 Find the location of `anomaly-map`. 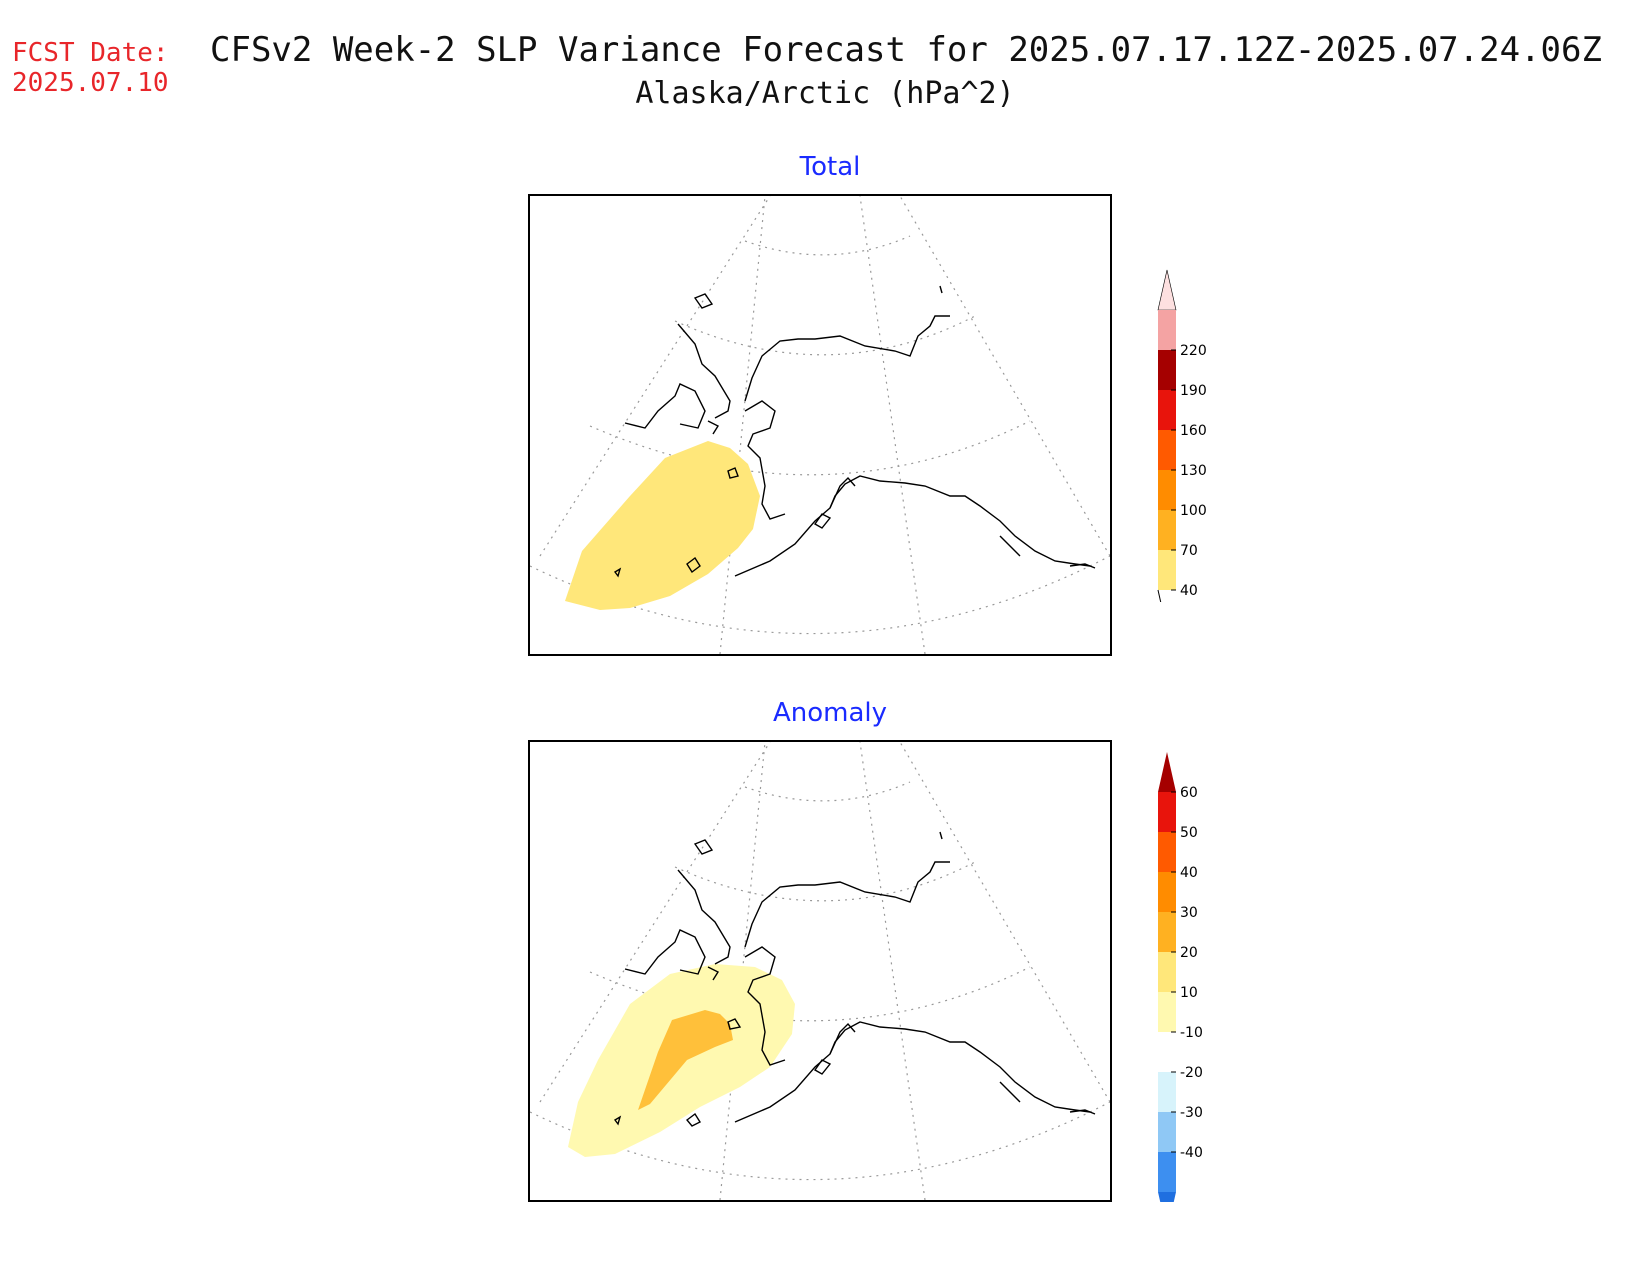

anomaly-map is located at coordinates (820, 971).